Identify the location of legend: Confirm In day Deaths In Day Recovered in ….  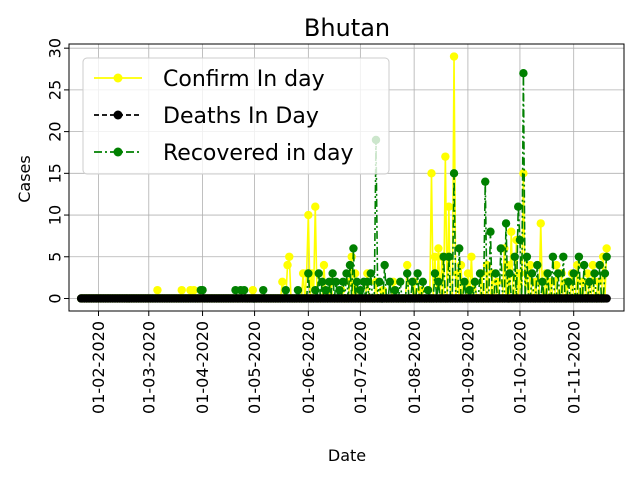
(236, 116).